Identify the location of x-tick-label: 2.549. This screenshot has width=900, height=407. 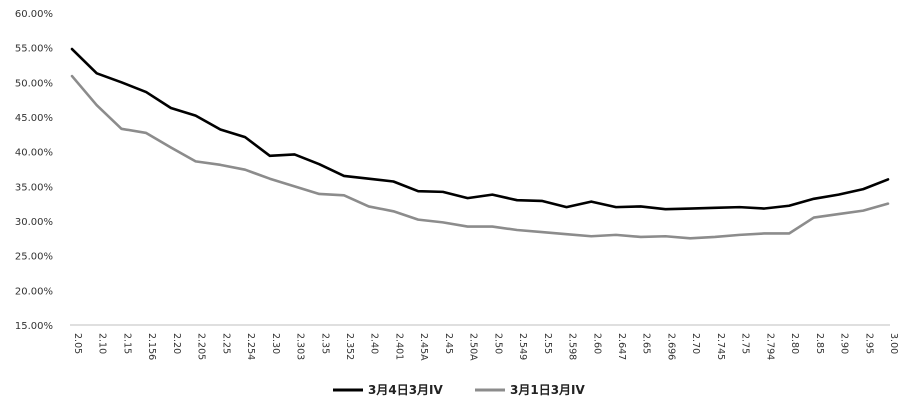
(522, 346).